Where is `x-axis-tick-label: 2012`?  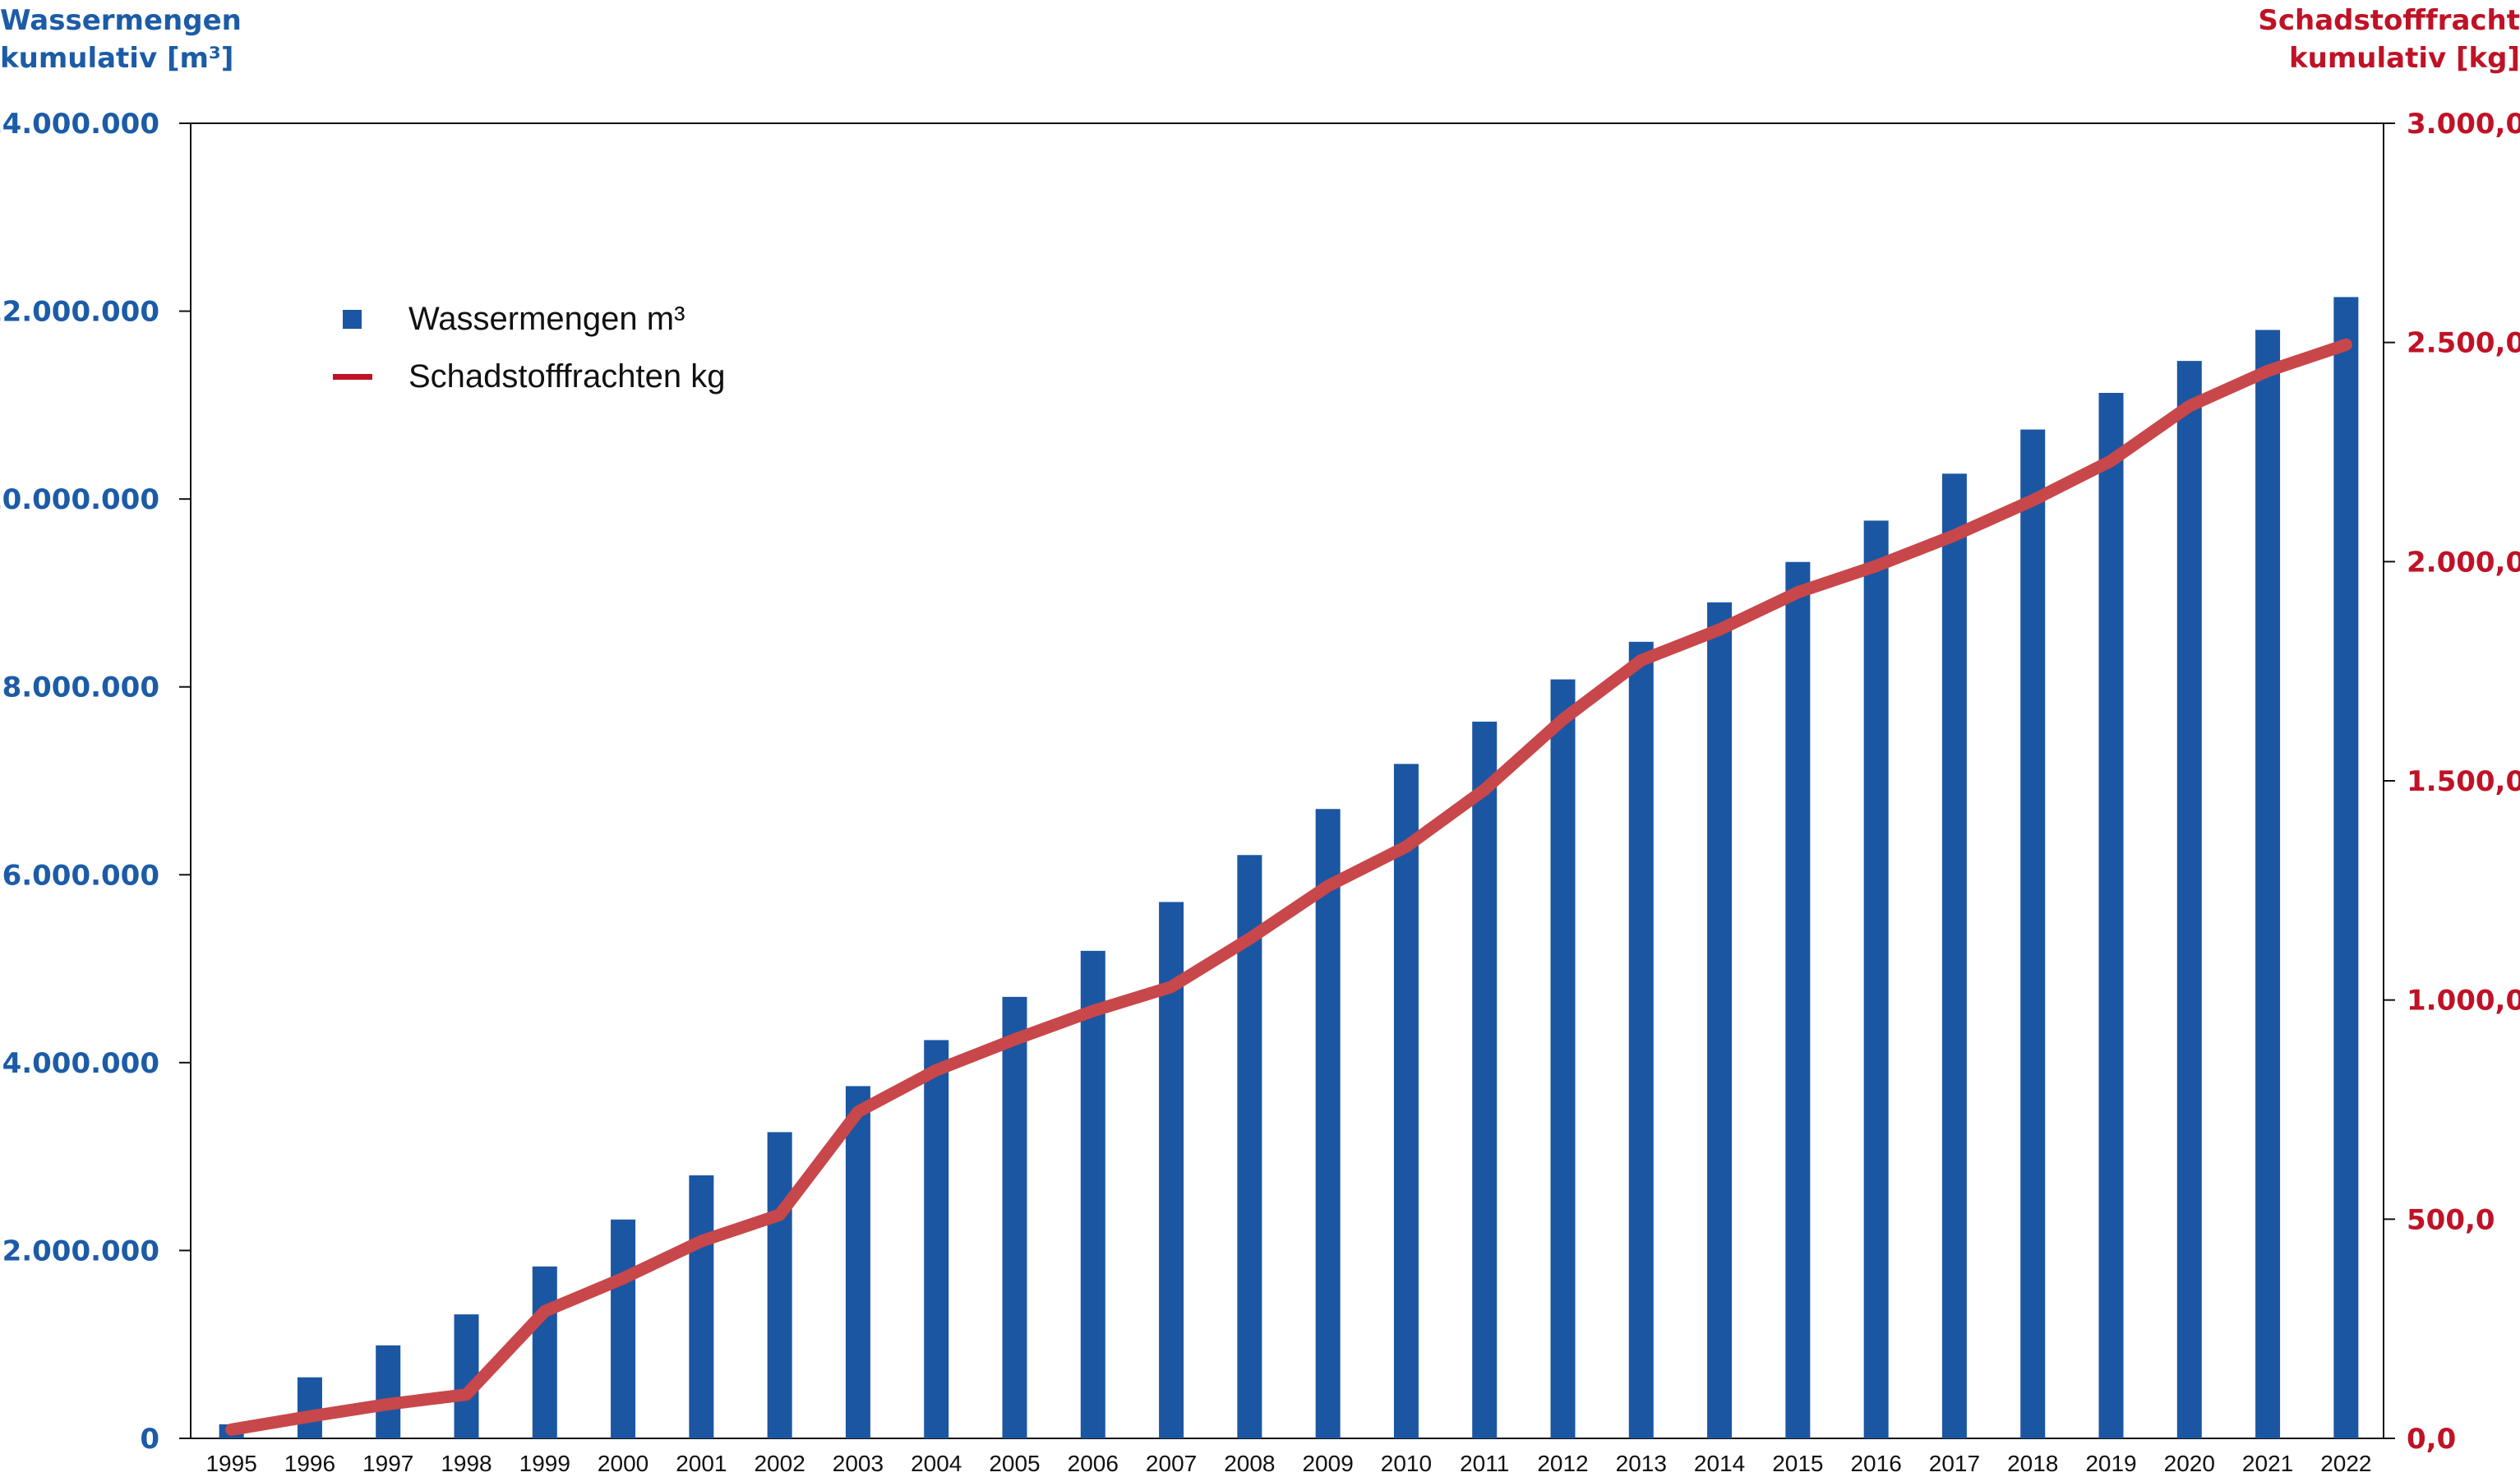
x-axis-tick-label: 2012 is located at coordinates (1562, 1463).